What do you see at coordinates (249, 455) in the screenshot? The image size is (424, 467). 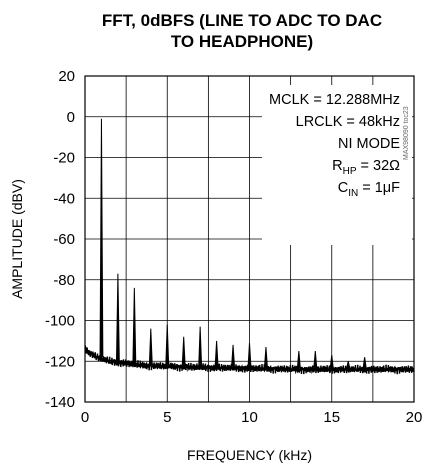 I see `x-axis-label: FREQUENCY (kHz)` at bounding box center [249, 455].